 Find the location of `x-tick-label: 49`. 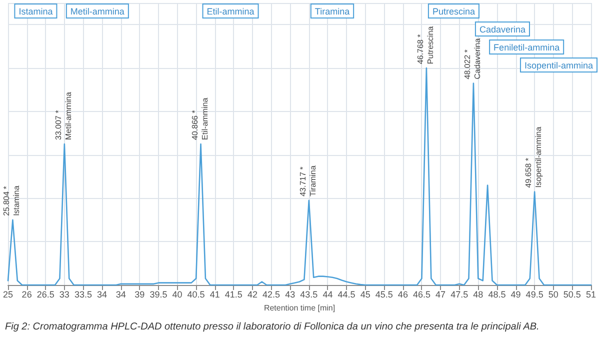

x-tick-label: 49 is located at coordinates (515, 295).